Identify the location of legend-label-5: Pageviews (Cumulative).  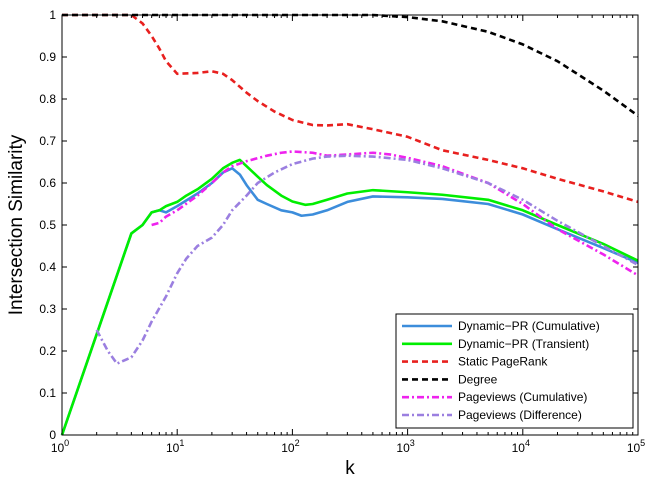
(522, 397).